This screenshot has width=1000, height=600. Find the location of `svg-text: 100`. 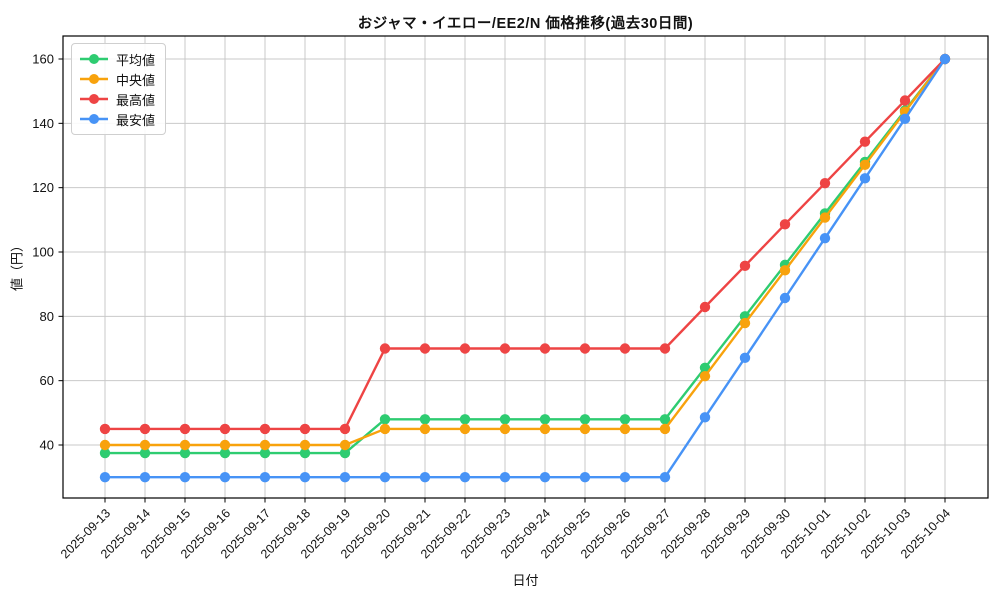

svg-text: 100 is located at coordinates (43, 252).